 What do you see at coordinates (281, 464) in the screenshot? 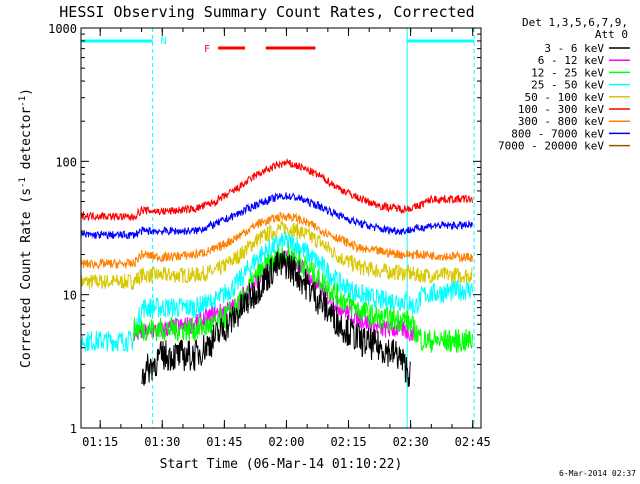
I see `x-axis-label: Start Time (06-Mar-14 01:10:22)` at bounding box center [281, 464].